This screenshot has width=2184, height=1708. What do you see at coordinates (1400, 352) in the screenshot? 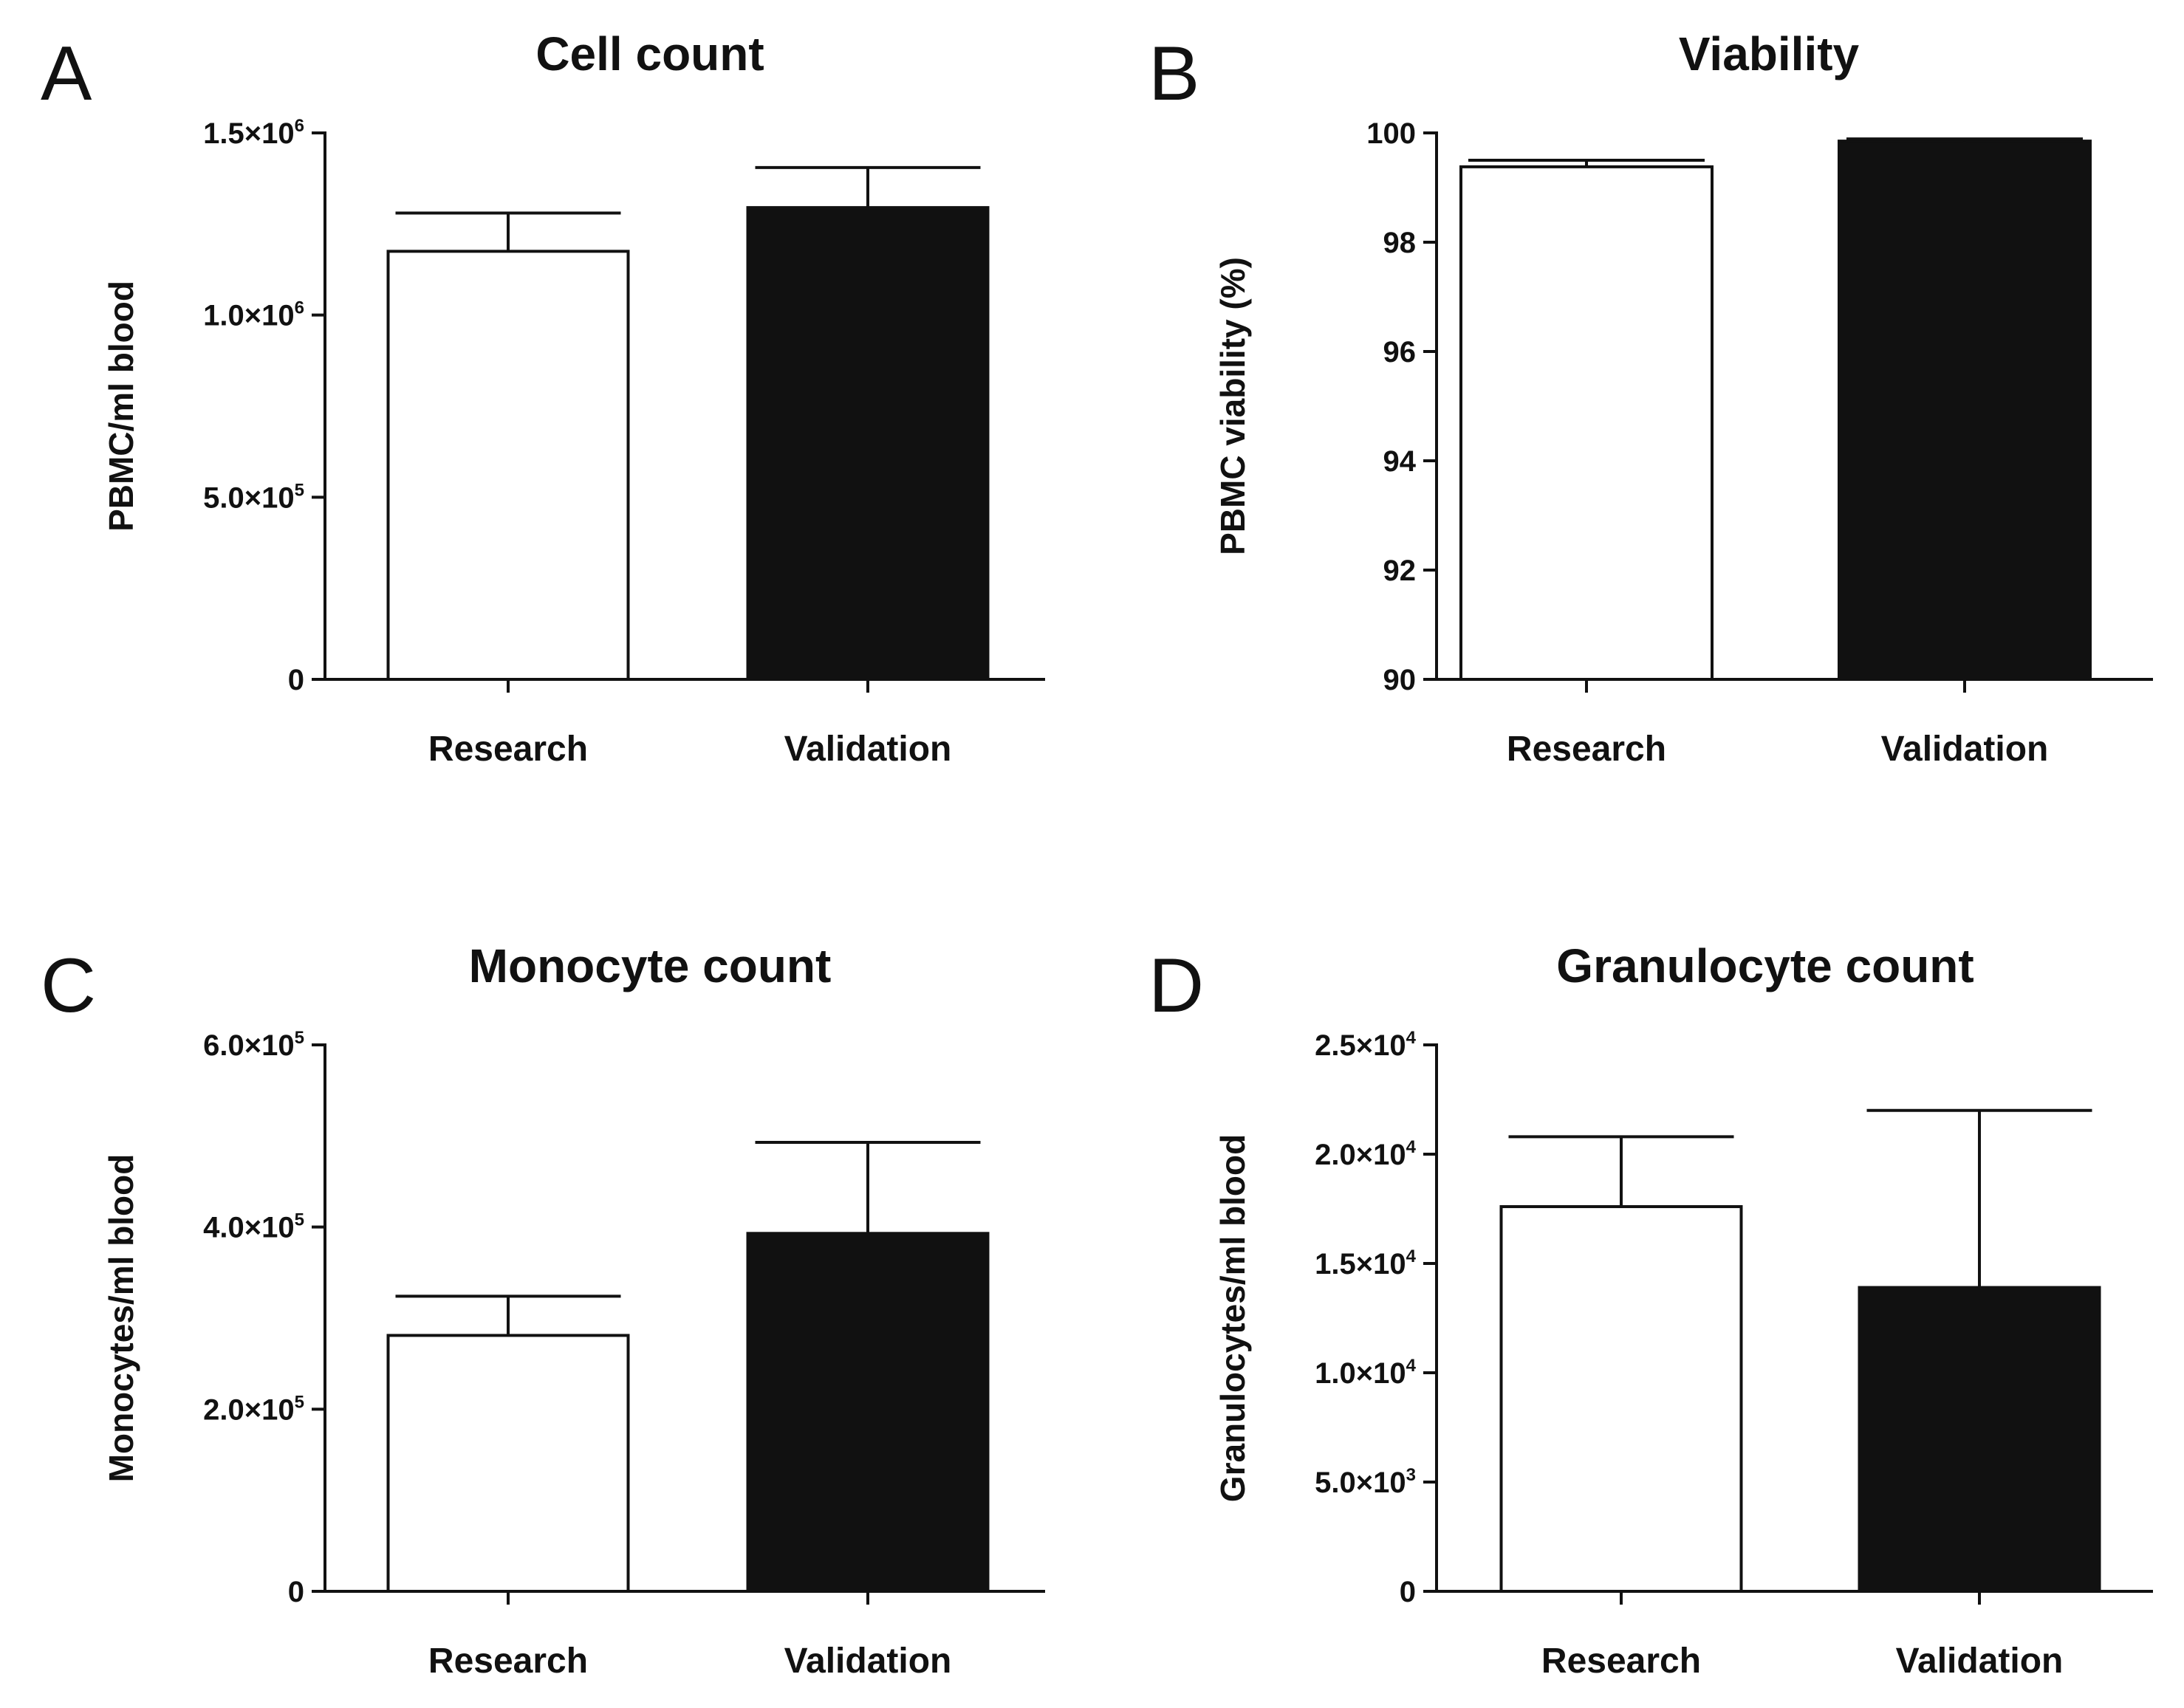
I see `y-tick-label: 96` at bounding box center [1400, 352].